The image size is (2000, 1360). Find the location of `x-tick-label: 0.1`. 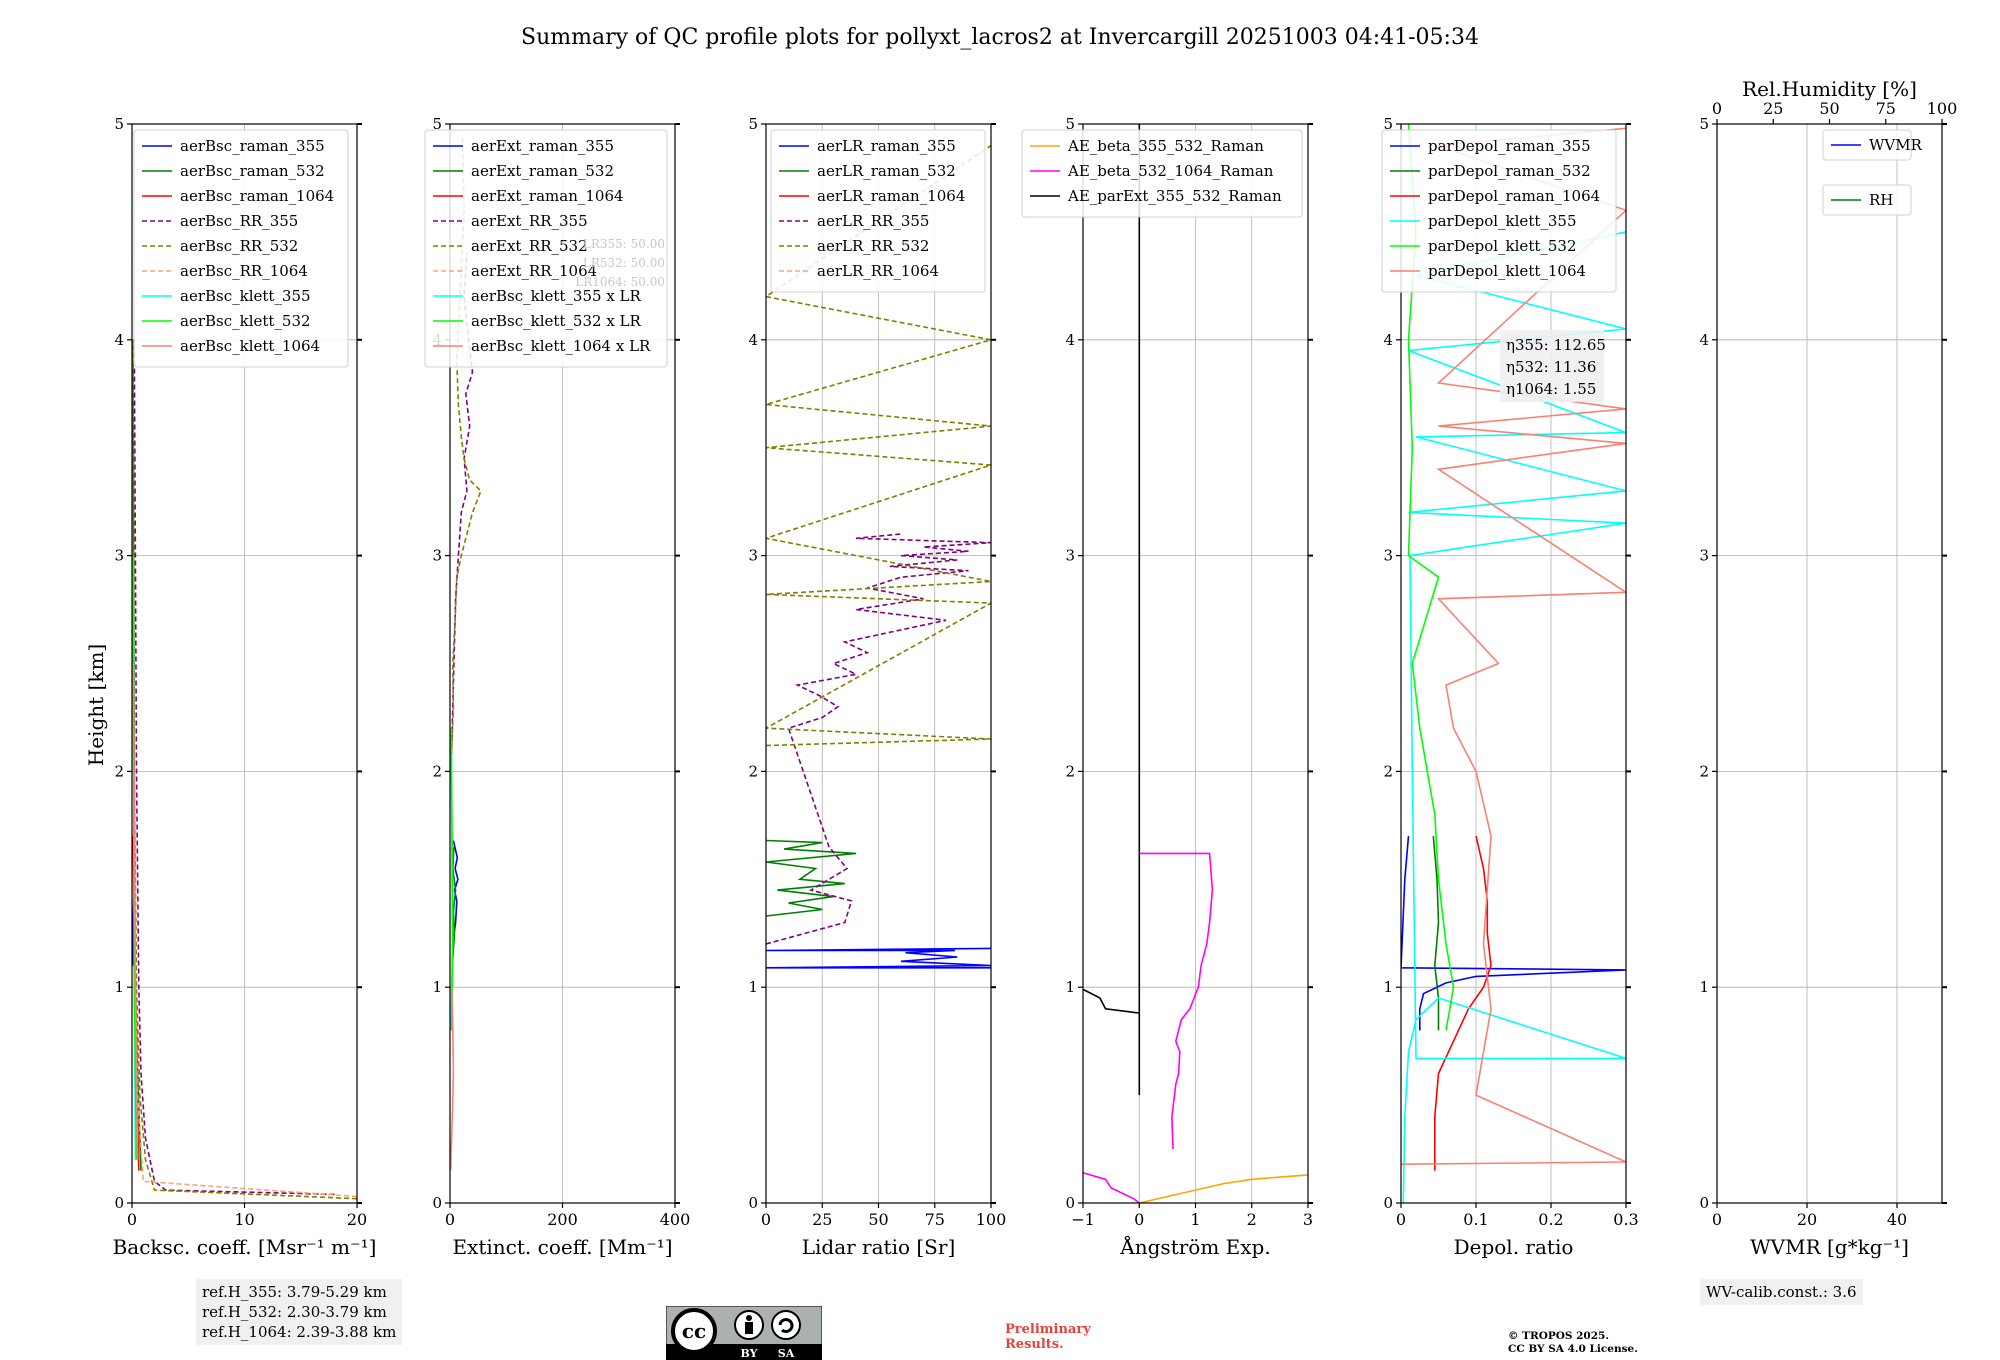

x-tick-label: 0.1 is located at coordinates (1475, 1219).